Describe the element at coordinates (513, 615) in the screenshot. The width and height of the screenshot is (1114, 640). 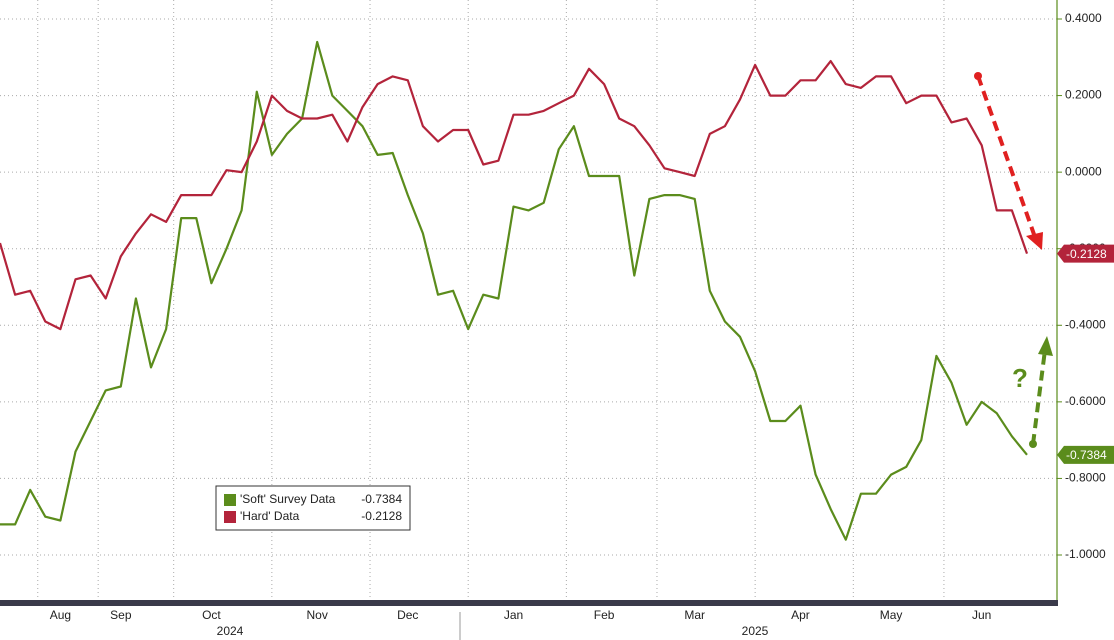
I see `x-tick-label: Jan` at that location.